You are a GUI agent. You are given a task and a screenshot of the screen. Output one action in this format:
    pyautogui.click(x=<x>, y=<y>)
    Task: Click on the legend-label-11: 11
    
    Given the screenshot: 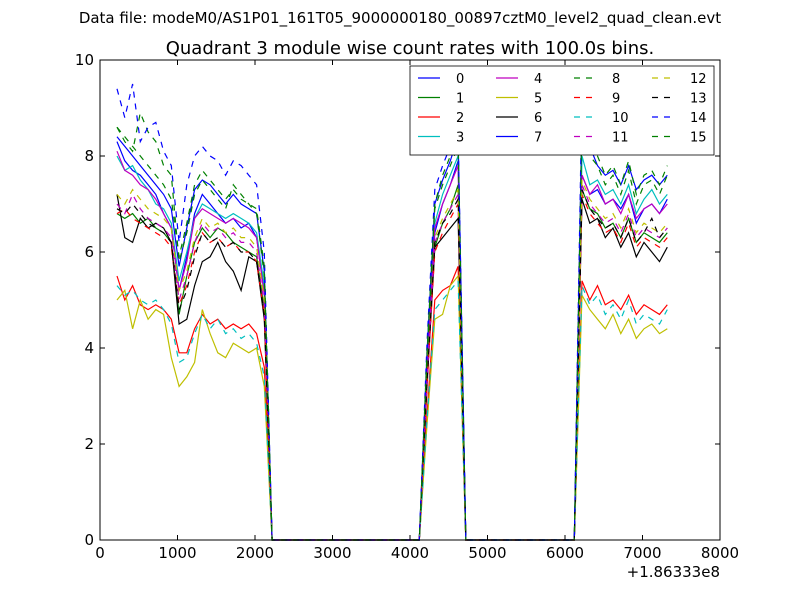 What is the action you would take?
    pyautogui.click(x=620, y=138)
    